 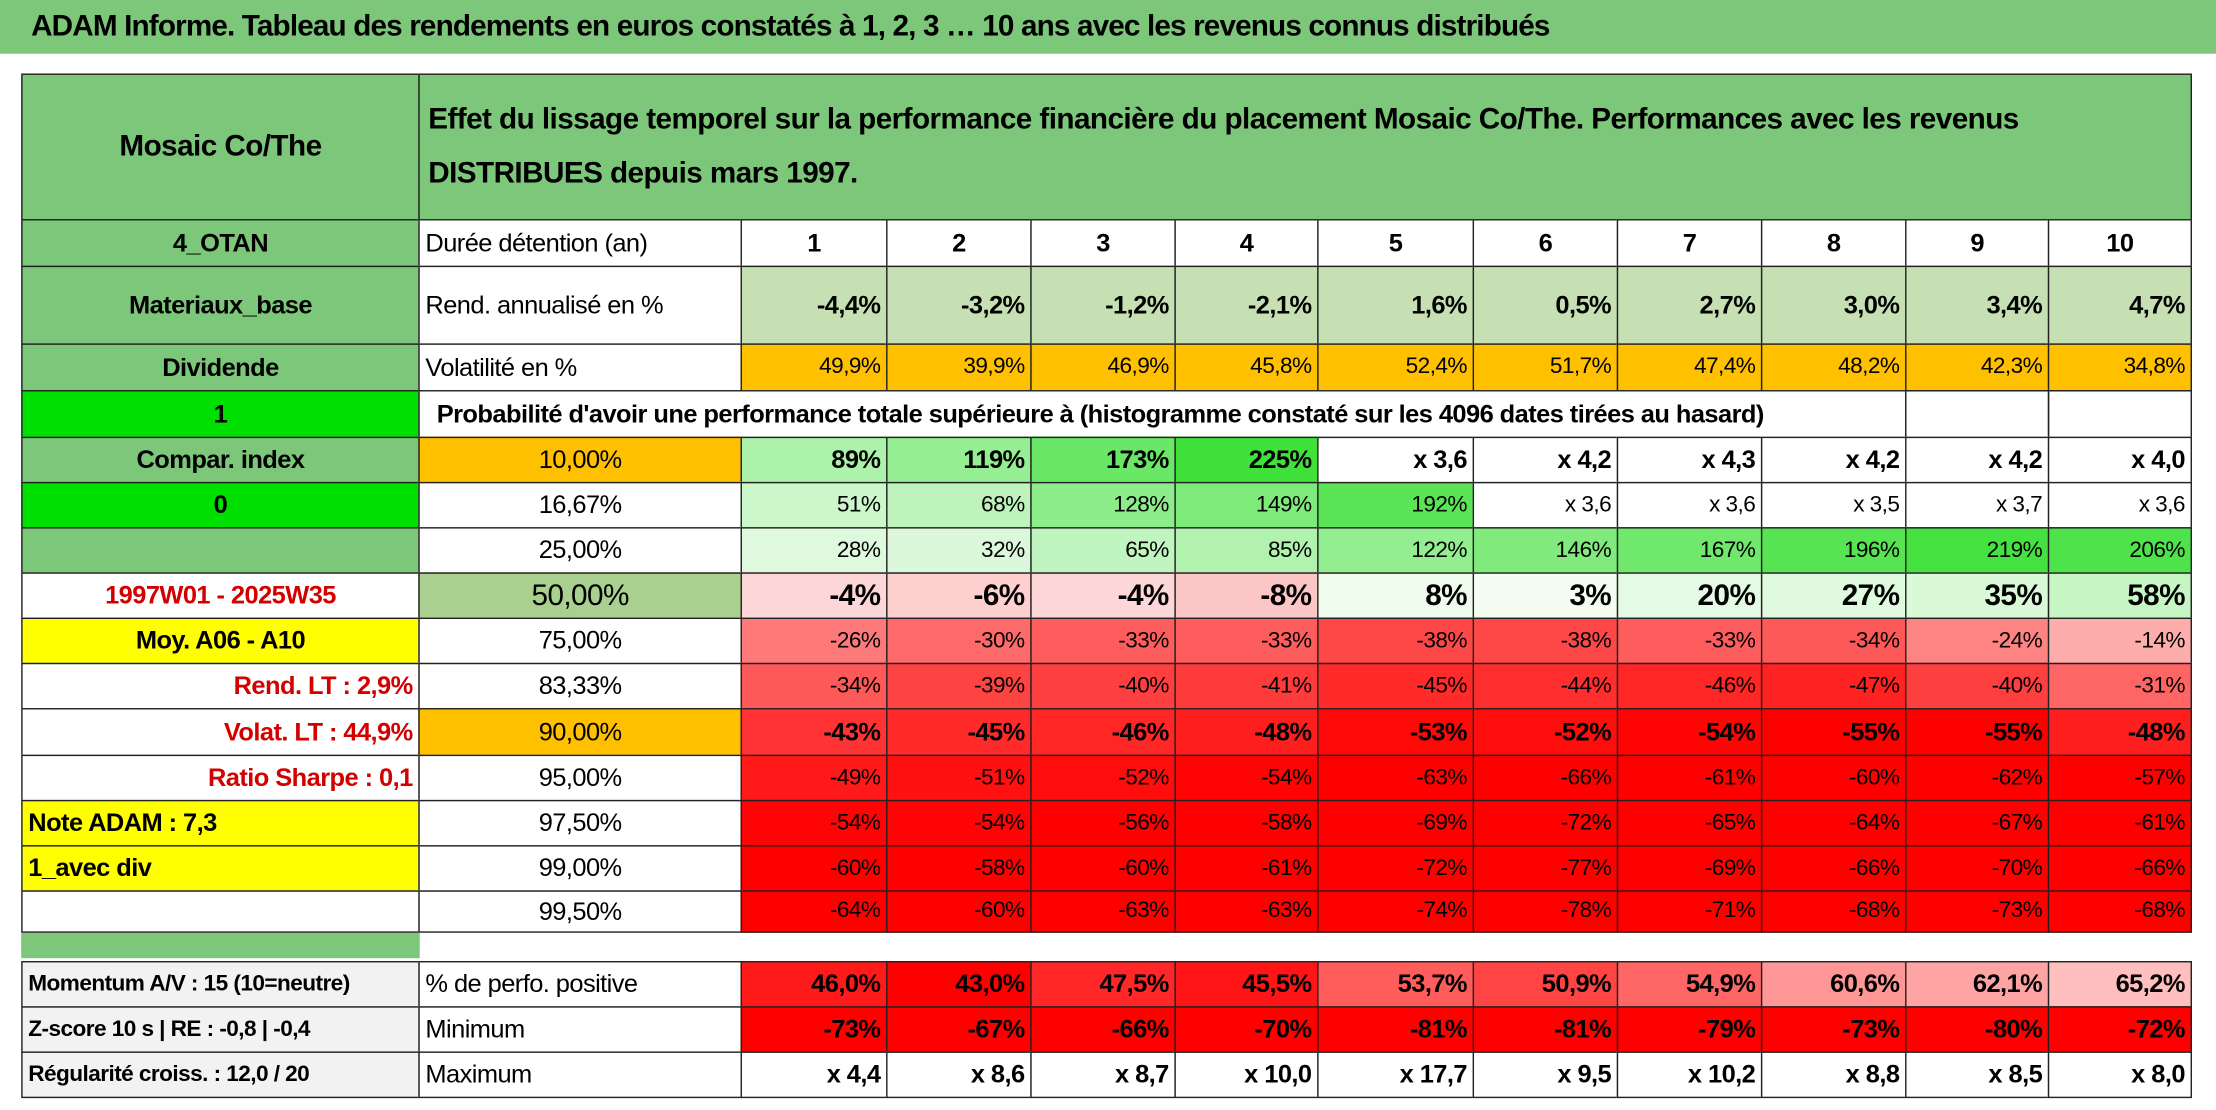 What do you see at coordinates (1545, 305) in the screenshot?
I see `value-cell: 0,5%` at bounding box center [1545, 305].